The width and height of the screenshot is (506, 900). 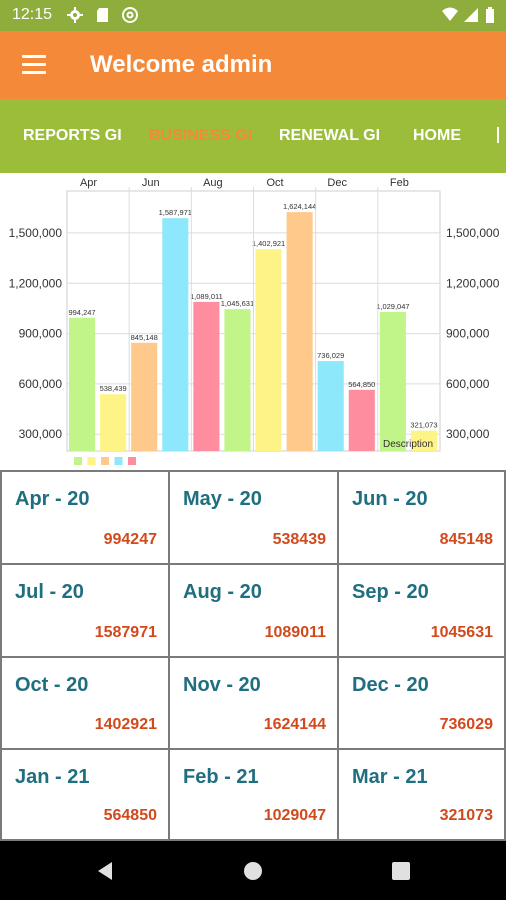 What do you see at coordinates (253, 794) in the screenshot?
I see `month-cell: Feb - 21 1029047` at bounding box center [253, 794].